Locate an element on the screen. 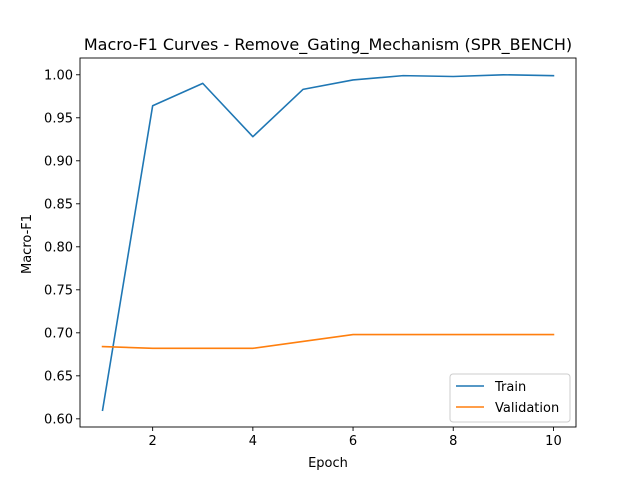 This screenshot has width=640, height=480. legend: Train Validation is located at coordinates (510, 398).